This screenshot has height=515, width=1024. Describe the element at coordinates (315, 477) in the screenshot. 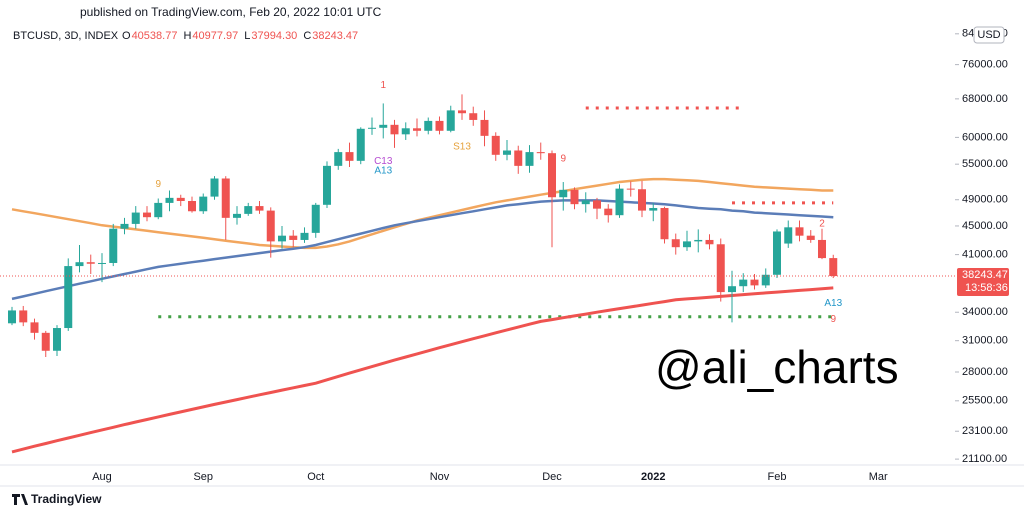

I see `x-tick-label: Oct` at that location.